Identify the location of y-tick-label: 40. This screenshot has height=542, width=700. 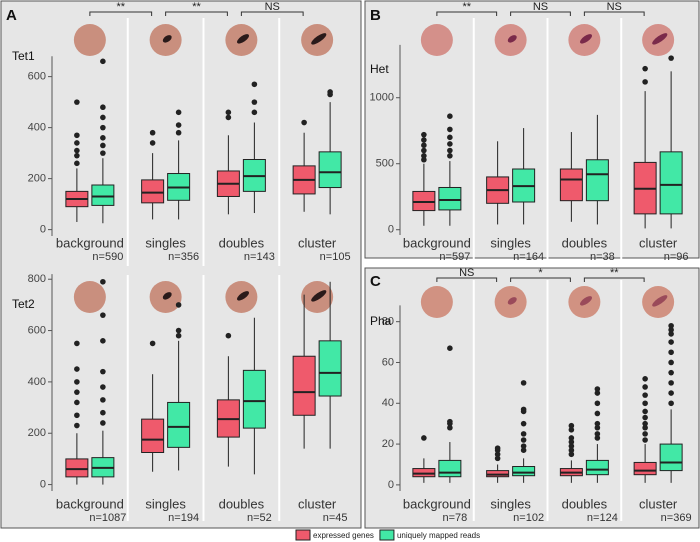
(388, 403).